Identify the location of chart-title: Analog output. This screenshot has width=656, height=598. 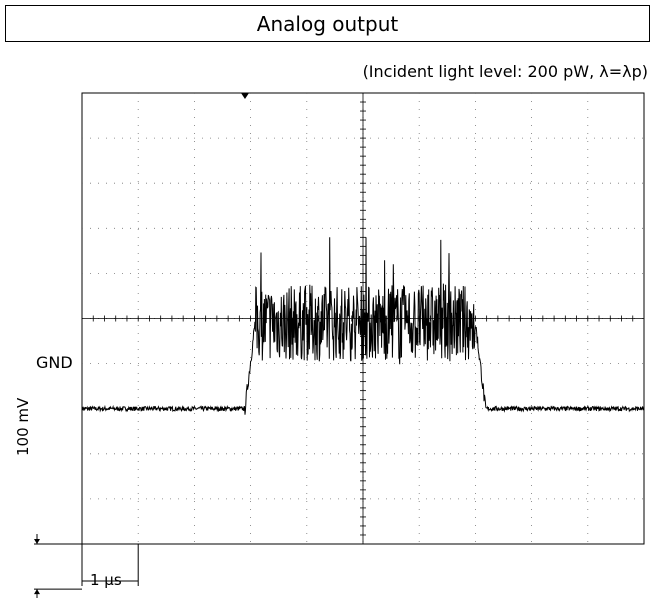
(327, 23).